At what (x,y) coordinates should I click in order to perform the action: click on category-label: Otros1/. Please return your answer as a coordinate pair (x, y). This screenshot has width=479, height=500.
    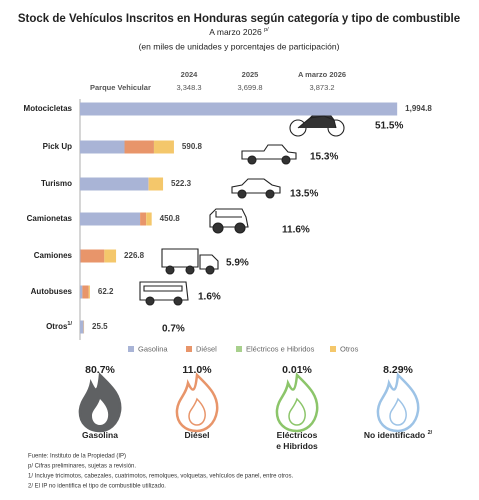
    Looking at the image, I should click on (59, 326).